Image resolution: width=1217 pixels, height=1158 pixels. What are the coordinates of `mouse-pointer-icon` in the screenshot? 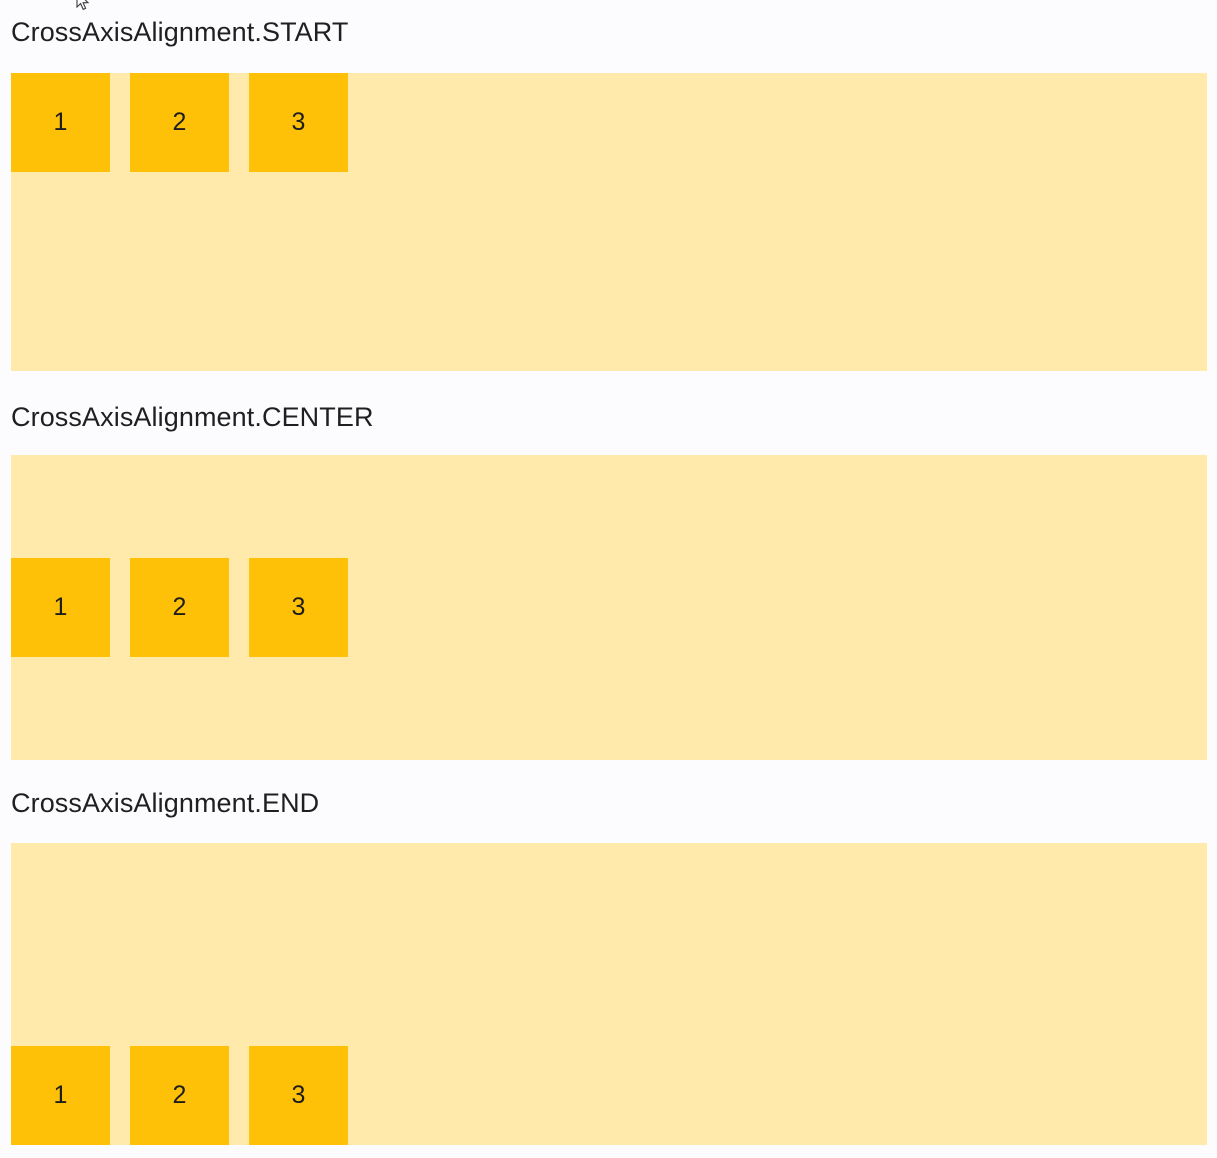 It's located at (83, 5).